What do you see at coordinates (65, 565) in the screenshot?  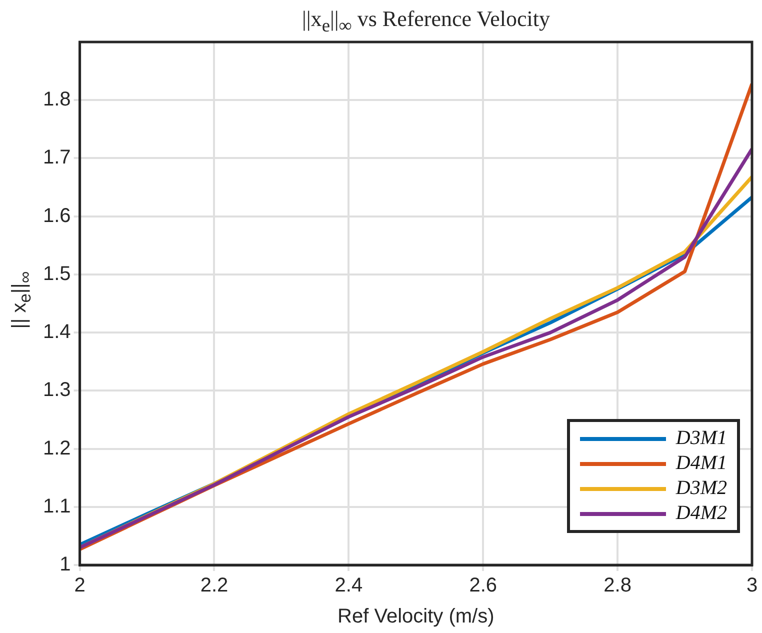 I see `y-tick-label: 1` at bounding box center [65, 565].